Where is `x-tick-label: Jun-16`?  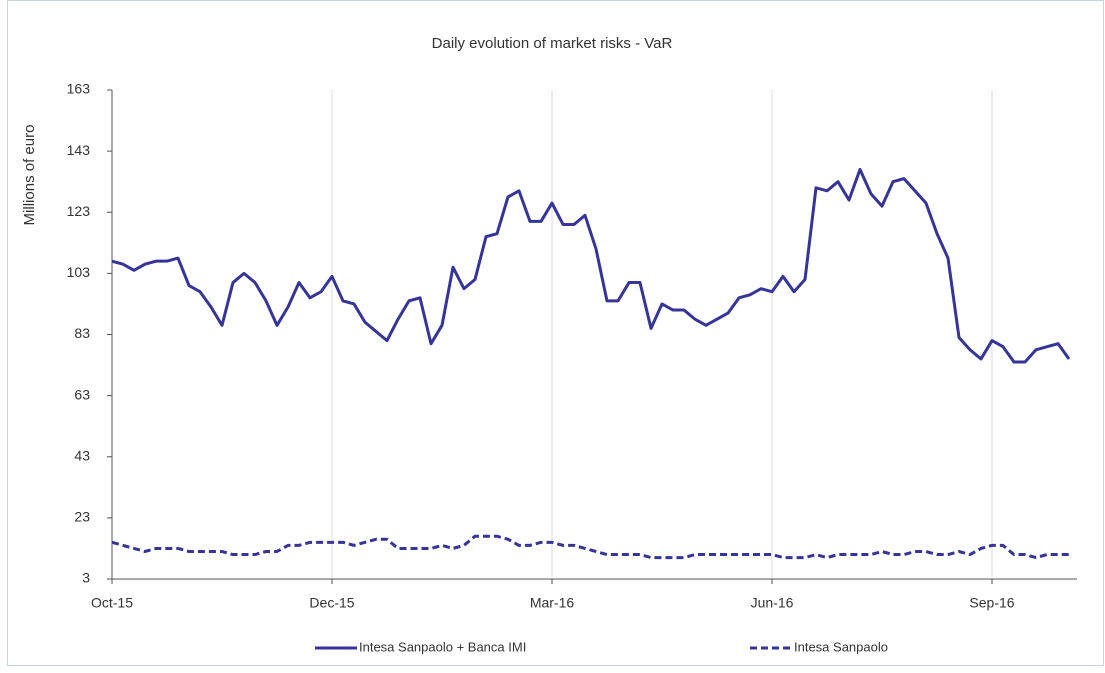
x-tick-label: Jun-16 is located at coordinates (772, 603).